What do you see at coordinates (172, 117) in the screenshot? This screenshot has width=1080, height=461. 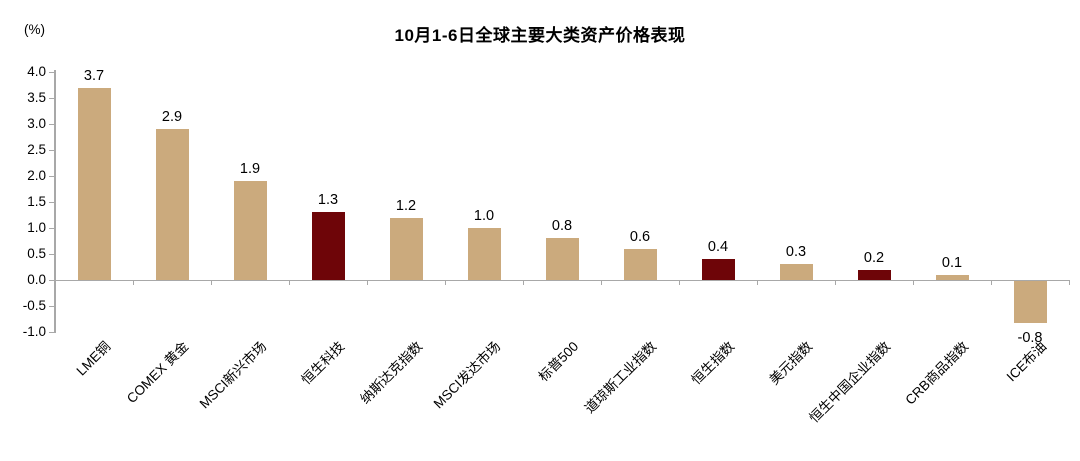 I see `bar-value-label: 2.9` at bounding box center [172, 117].